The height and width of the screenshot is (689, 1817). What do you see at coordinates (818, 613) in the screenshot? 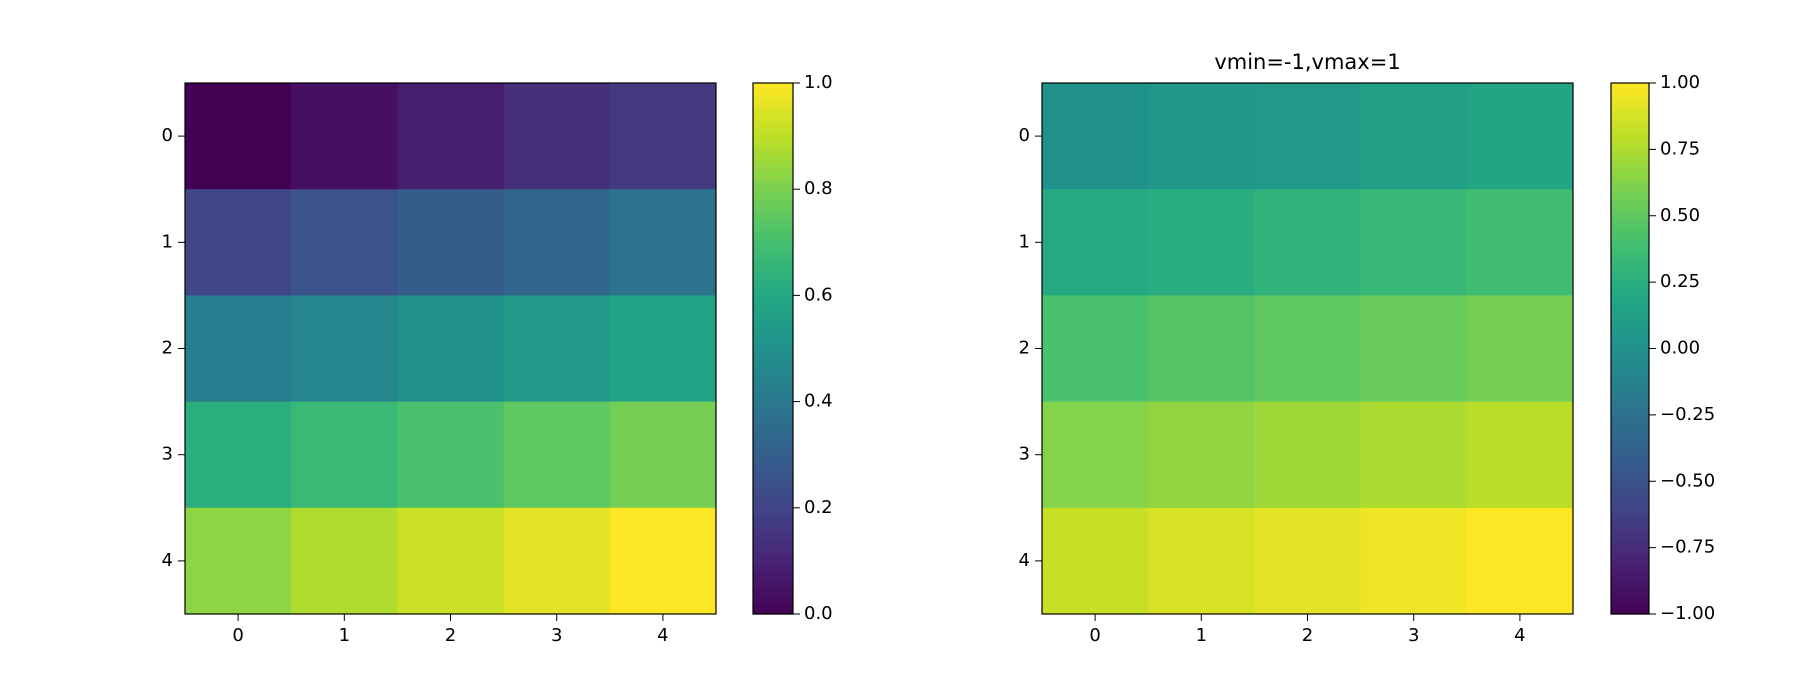
I see `colorbar-tick-label: 0.0` at bounding box center [818, 613].